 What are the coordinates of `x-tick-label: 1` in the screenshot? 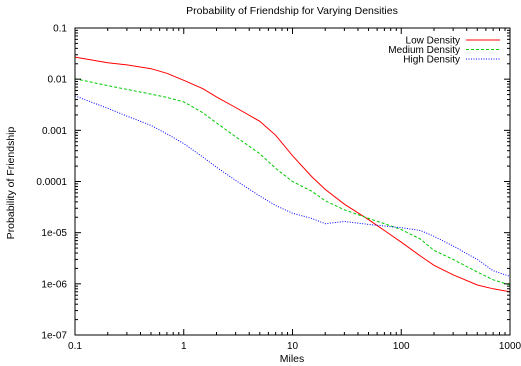 It's located at (184, 346).